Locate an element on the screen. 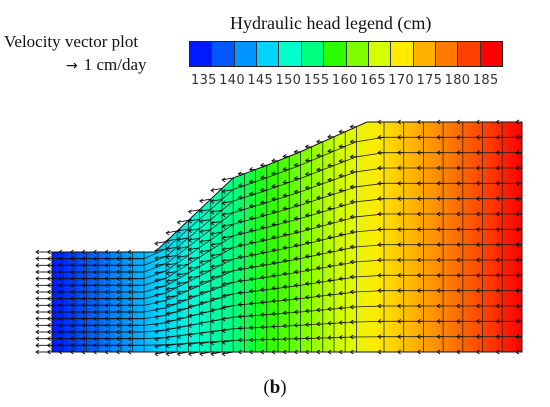  legend-tick-label: 170 is located at coordinates (401, 80).